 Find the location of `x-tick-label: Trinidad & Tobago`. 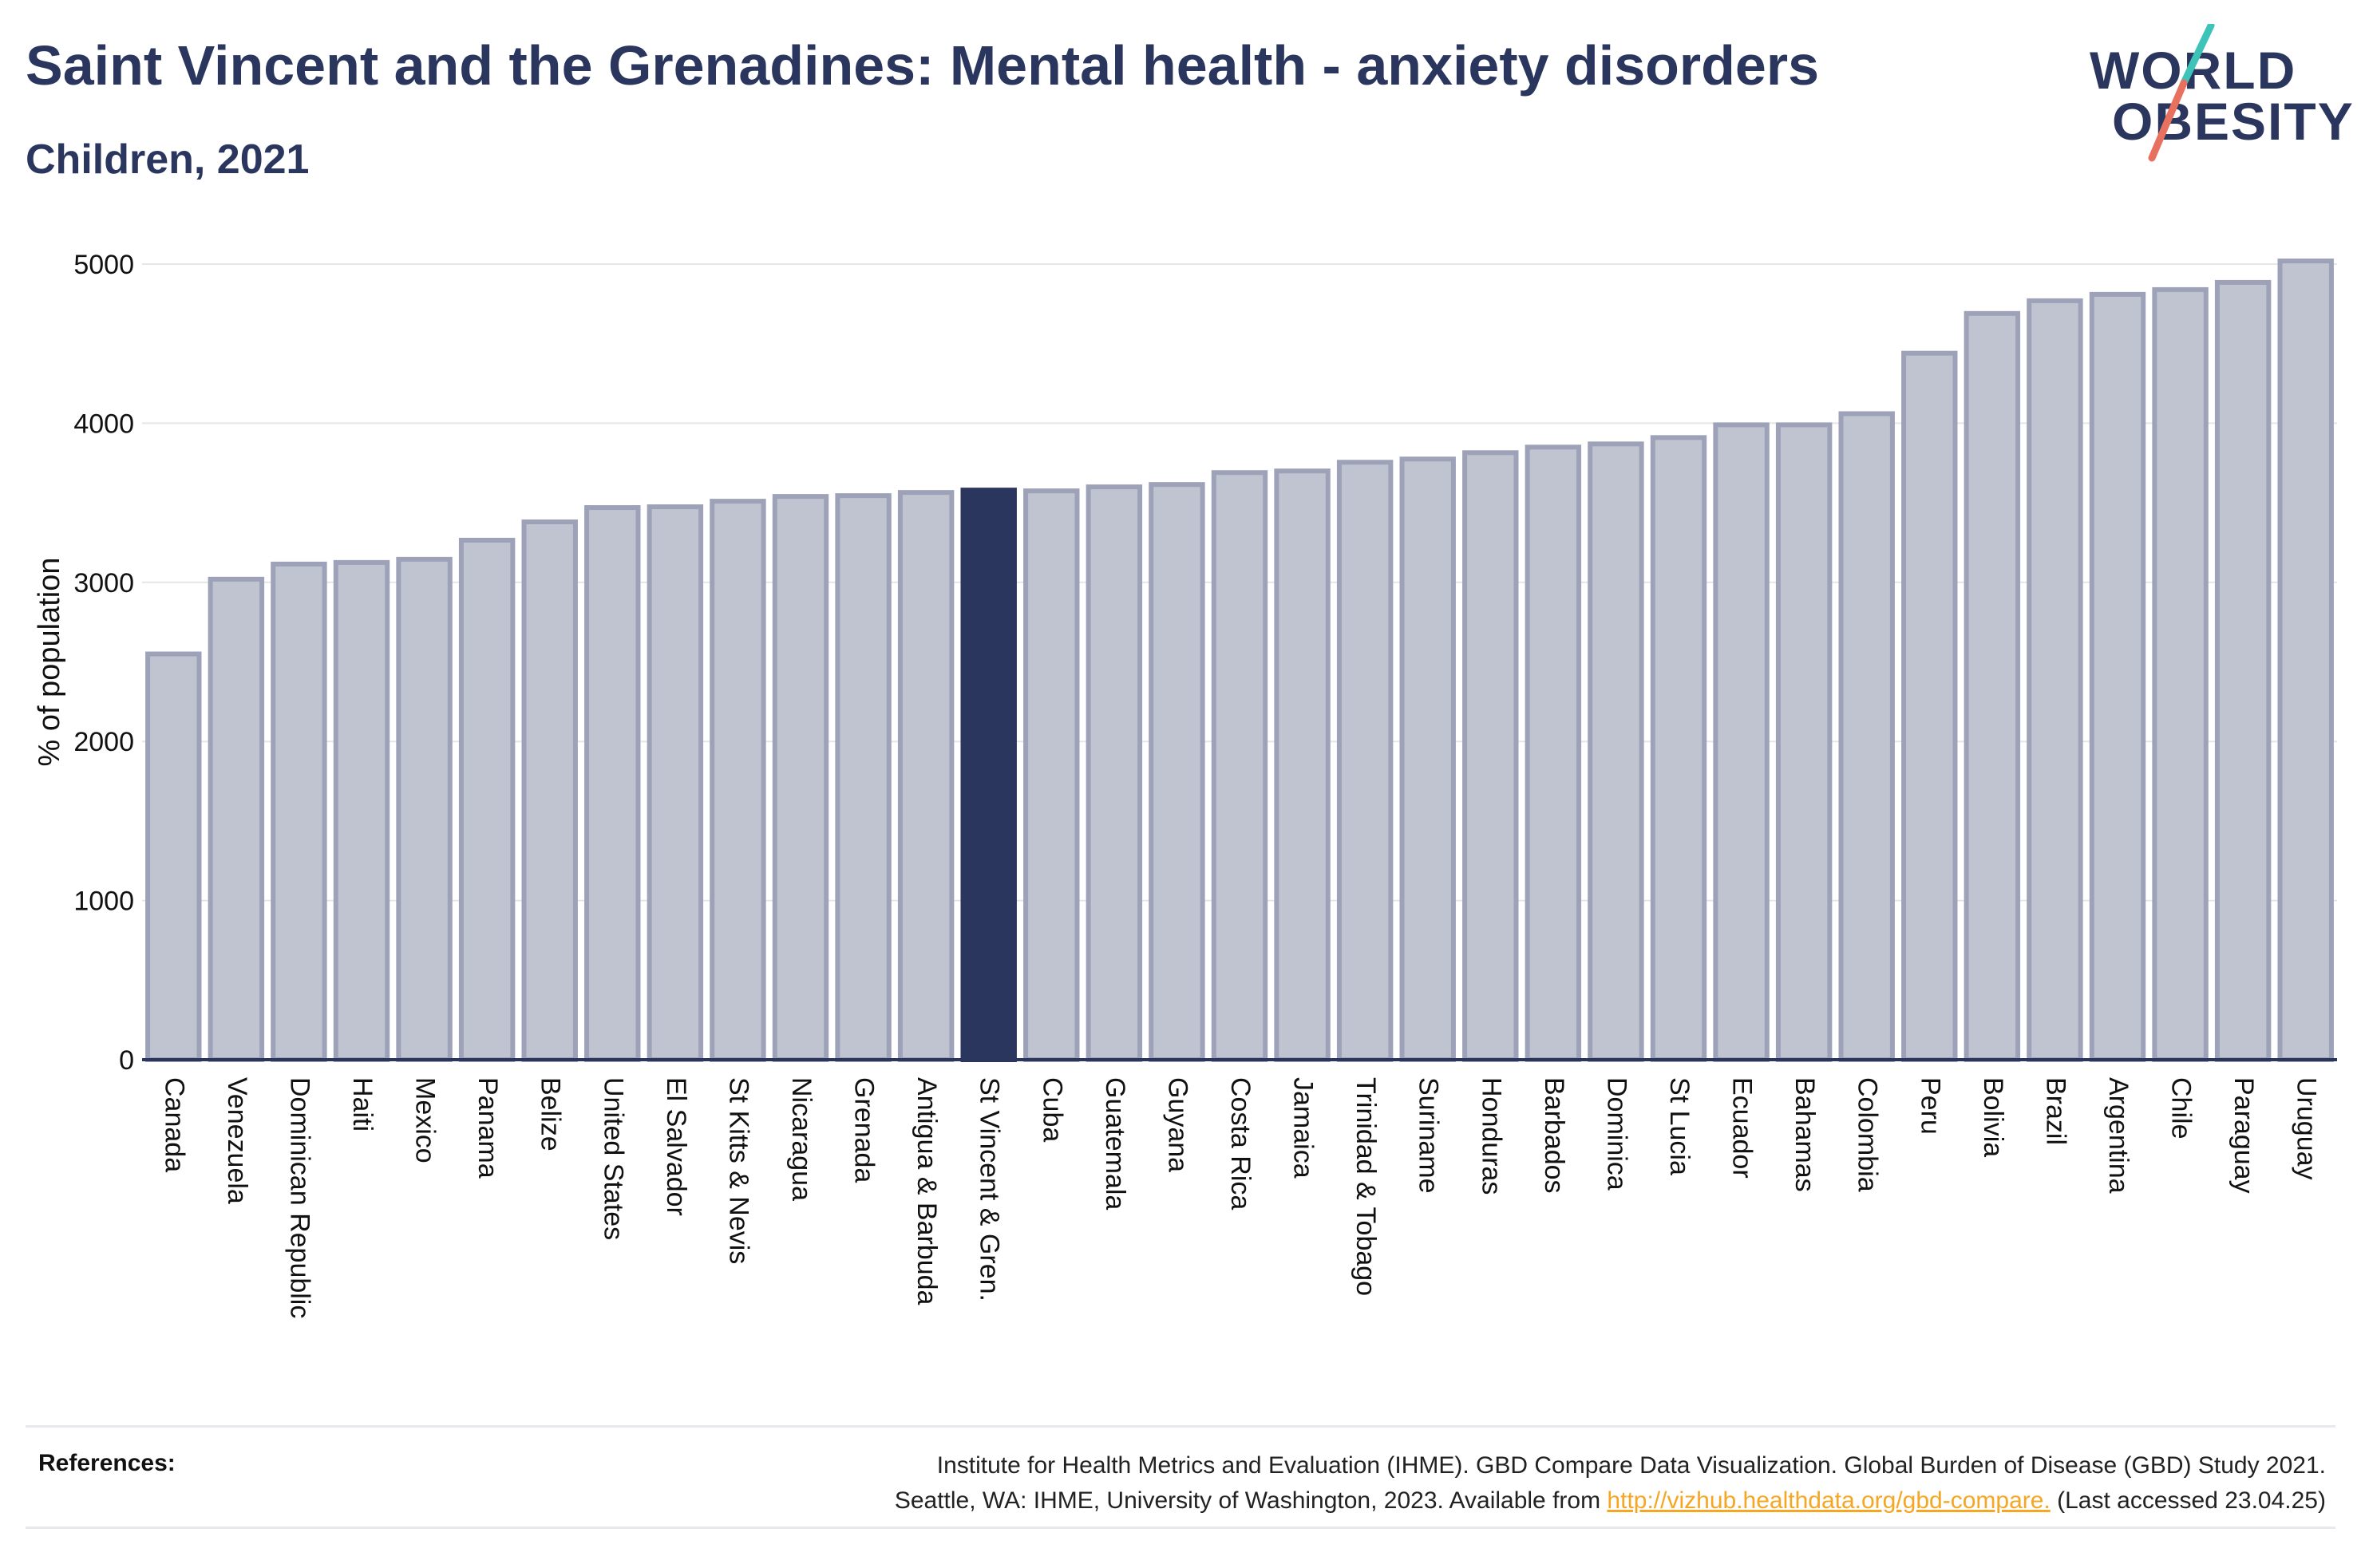

x-tick-label: Trinidad & Tobago is located at coordinates (1366, 1186).